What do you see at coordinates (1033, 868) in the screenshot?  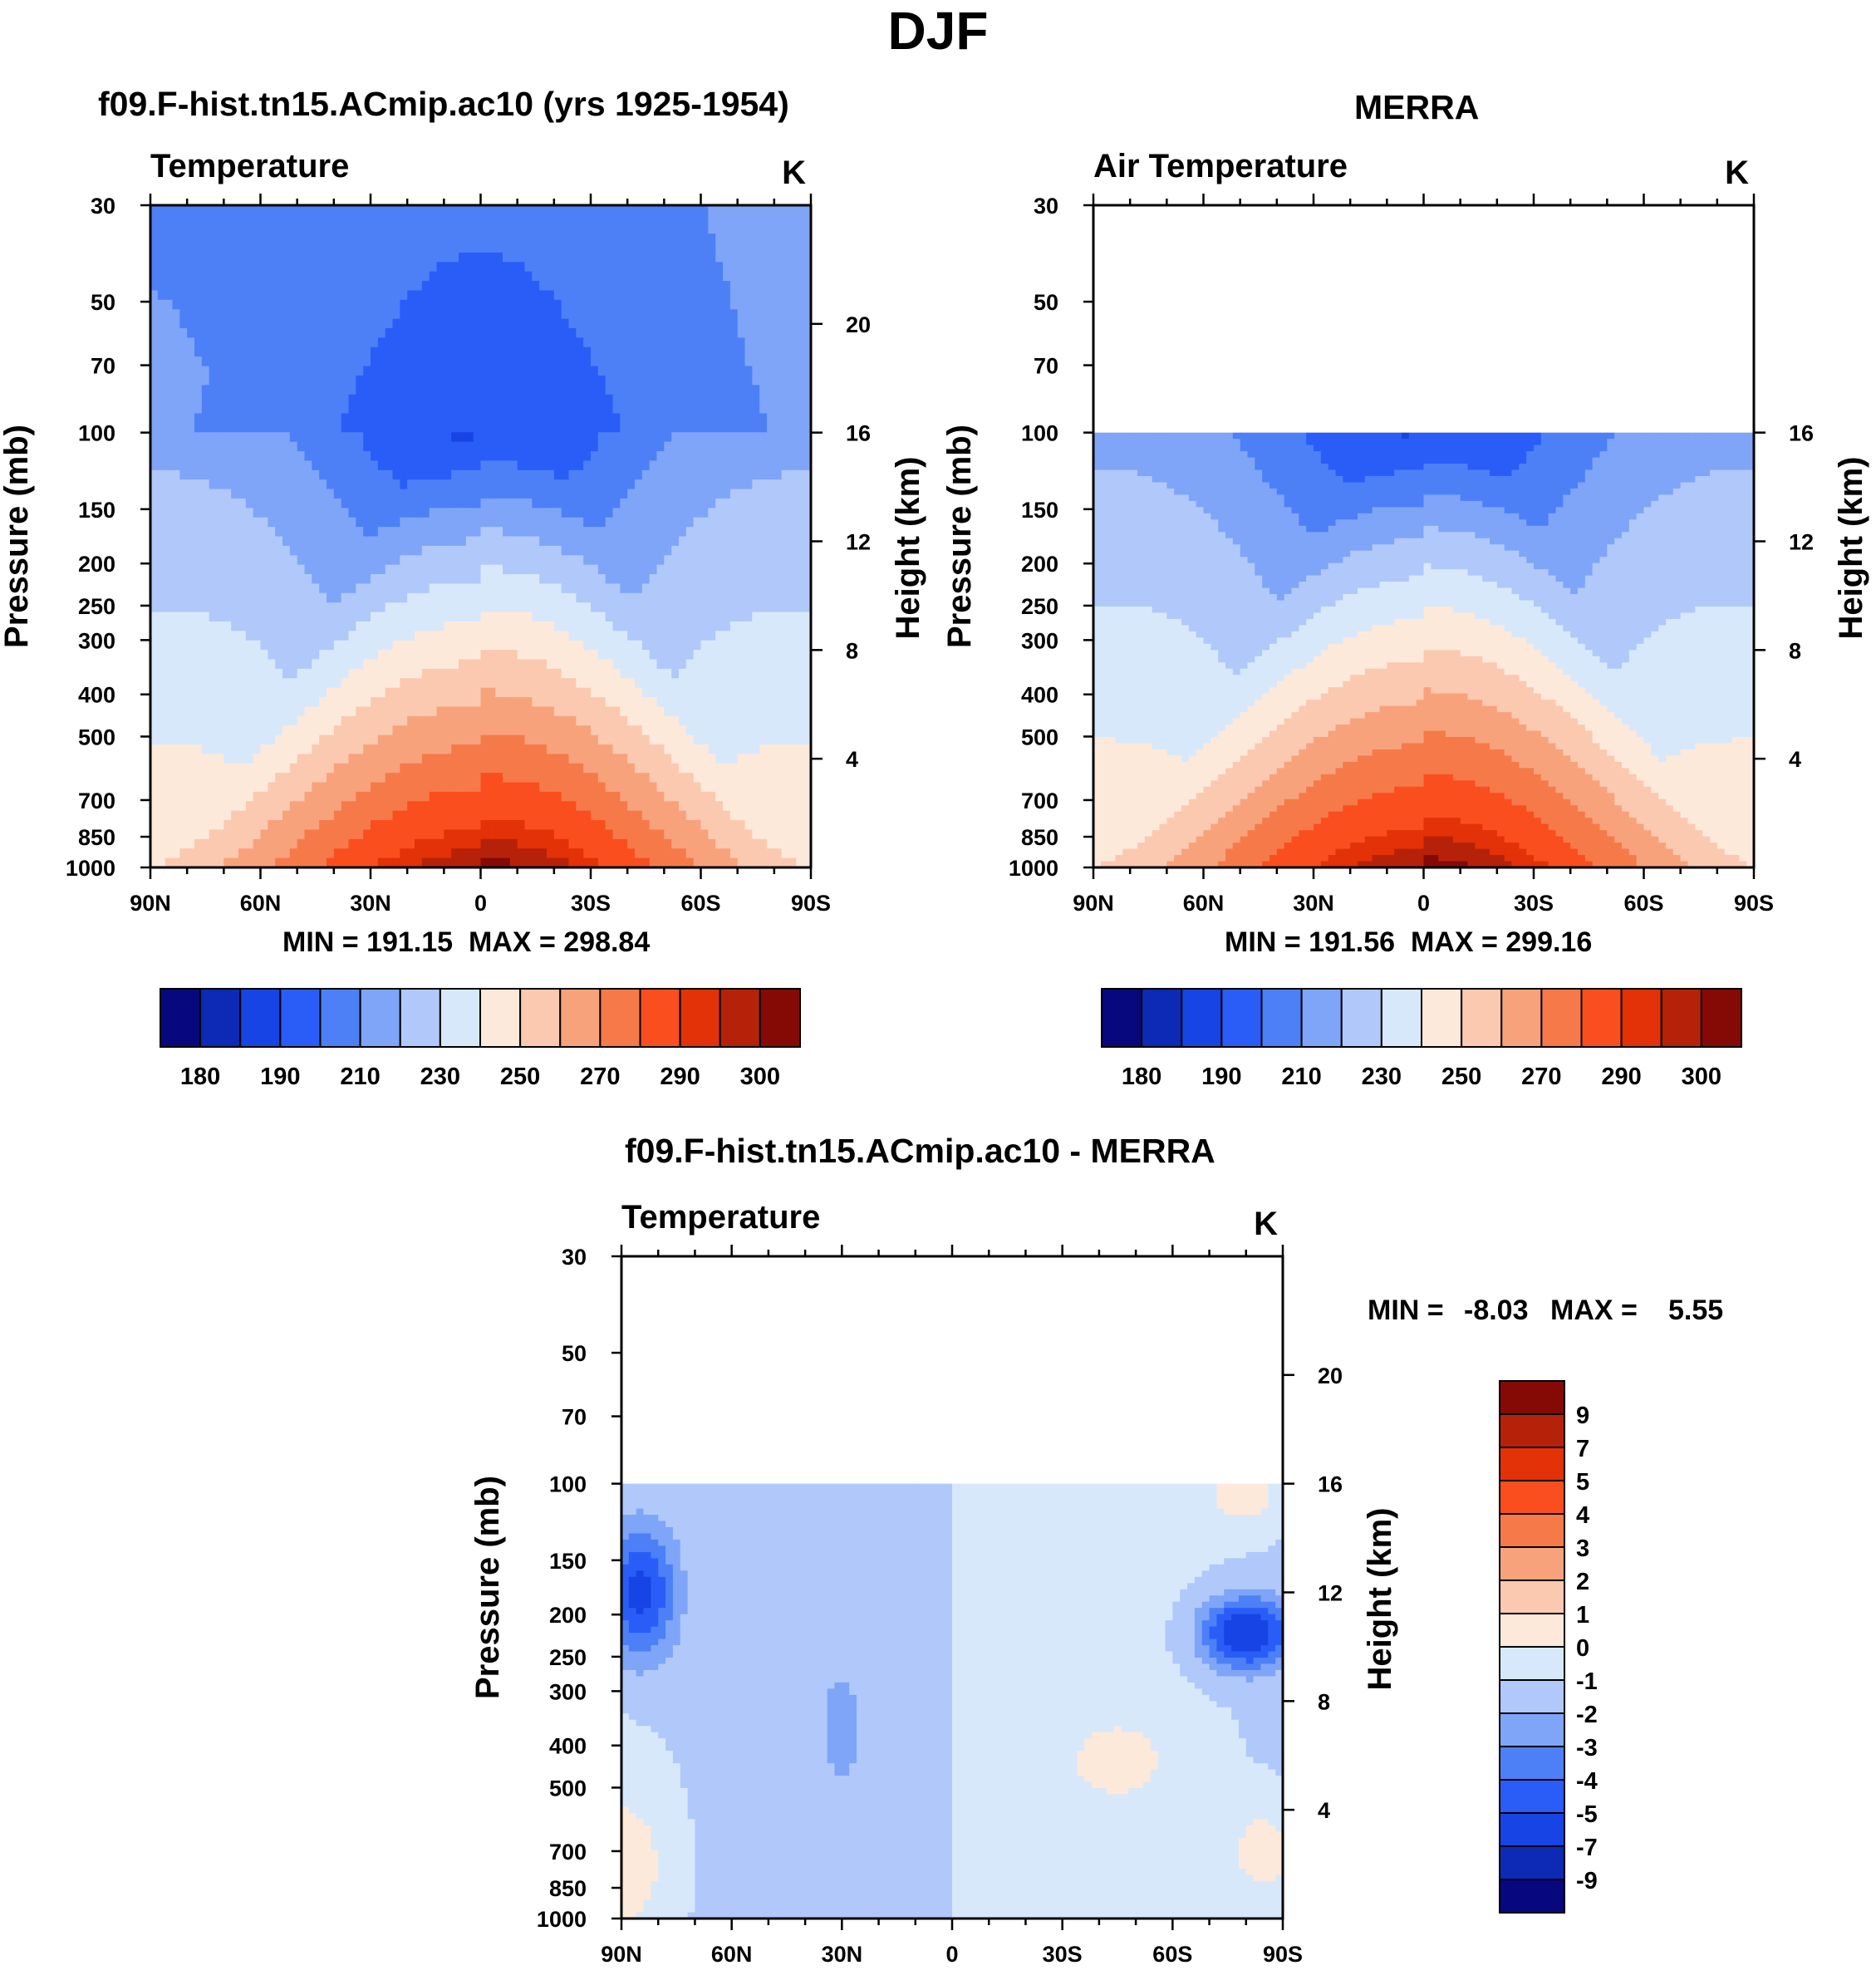 I see `y-tick-label: 1000` at bounding box center [1033, 868].